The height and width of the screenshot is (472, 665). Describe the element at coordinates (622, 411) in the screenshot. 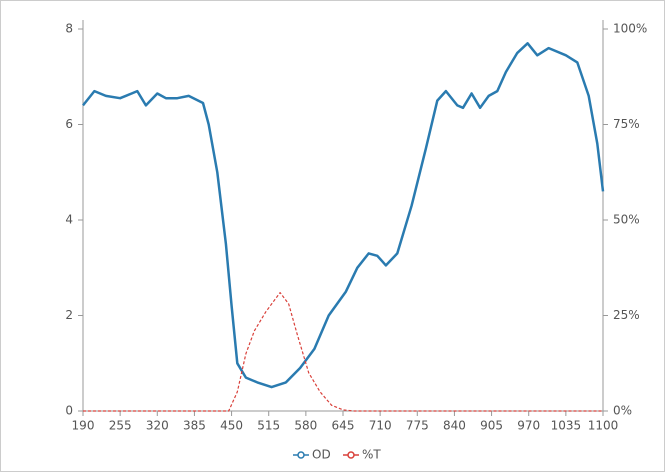

I see `y2-tick-label: 0%` at that location.